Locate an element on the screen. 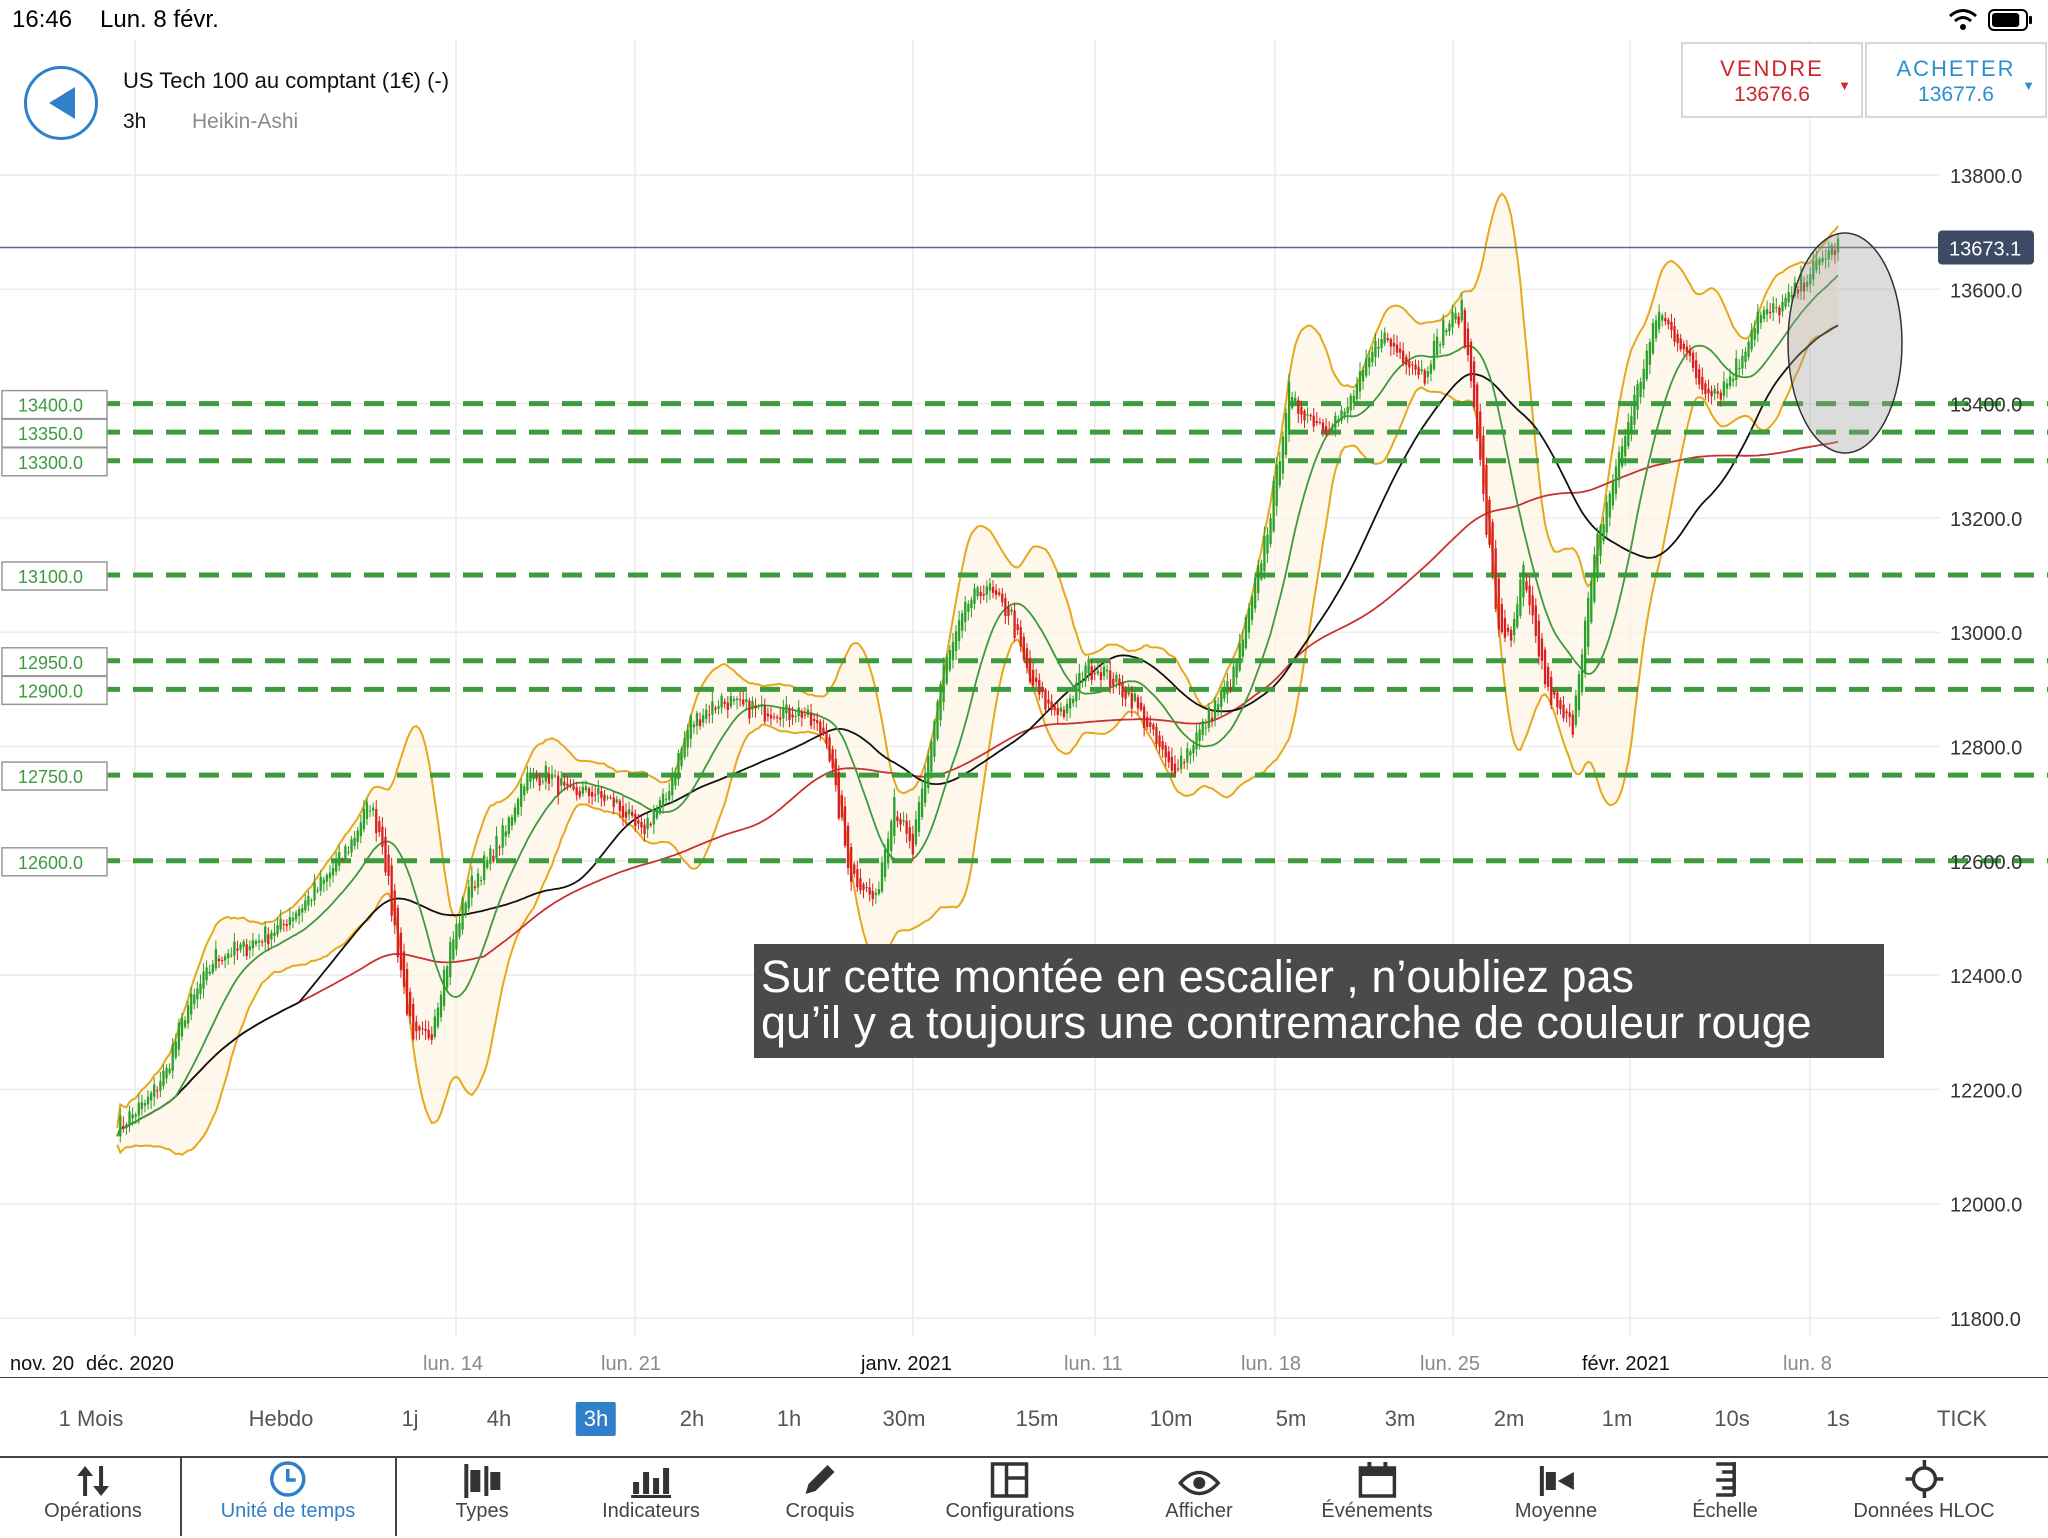 Image resolution: width=2048 pixels, height=1538 pixels. timeframe-option-15m: 15m is located at coordinates (1037, 1418).